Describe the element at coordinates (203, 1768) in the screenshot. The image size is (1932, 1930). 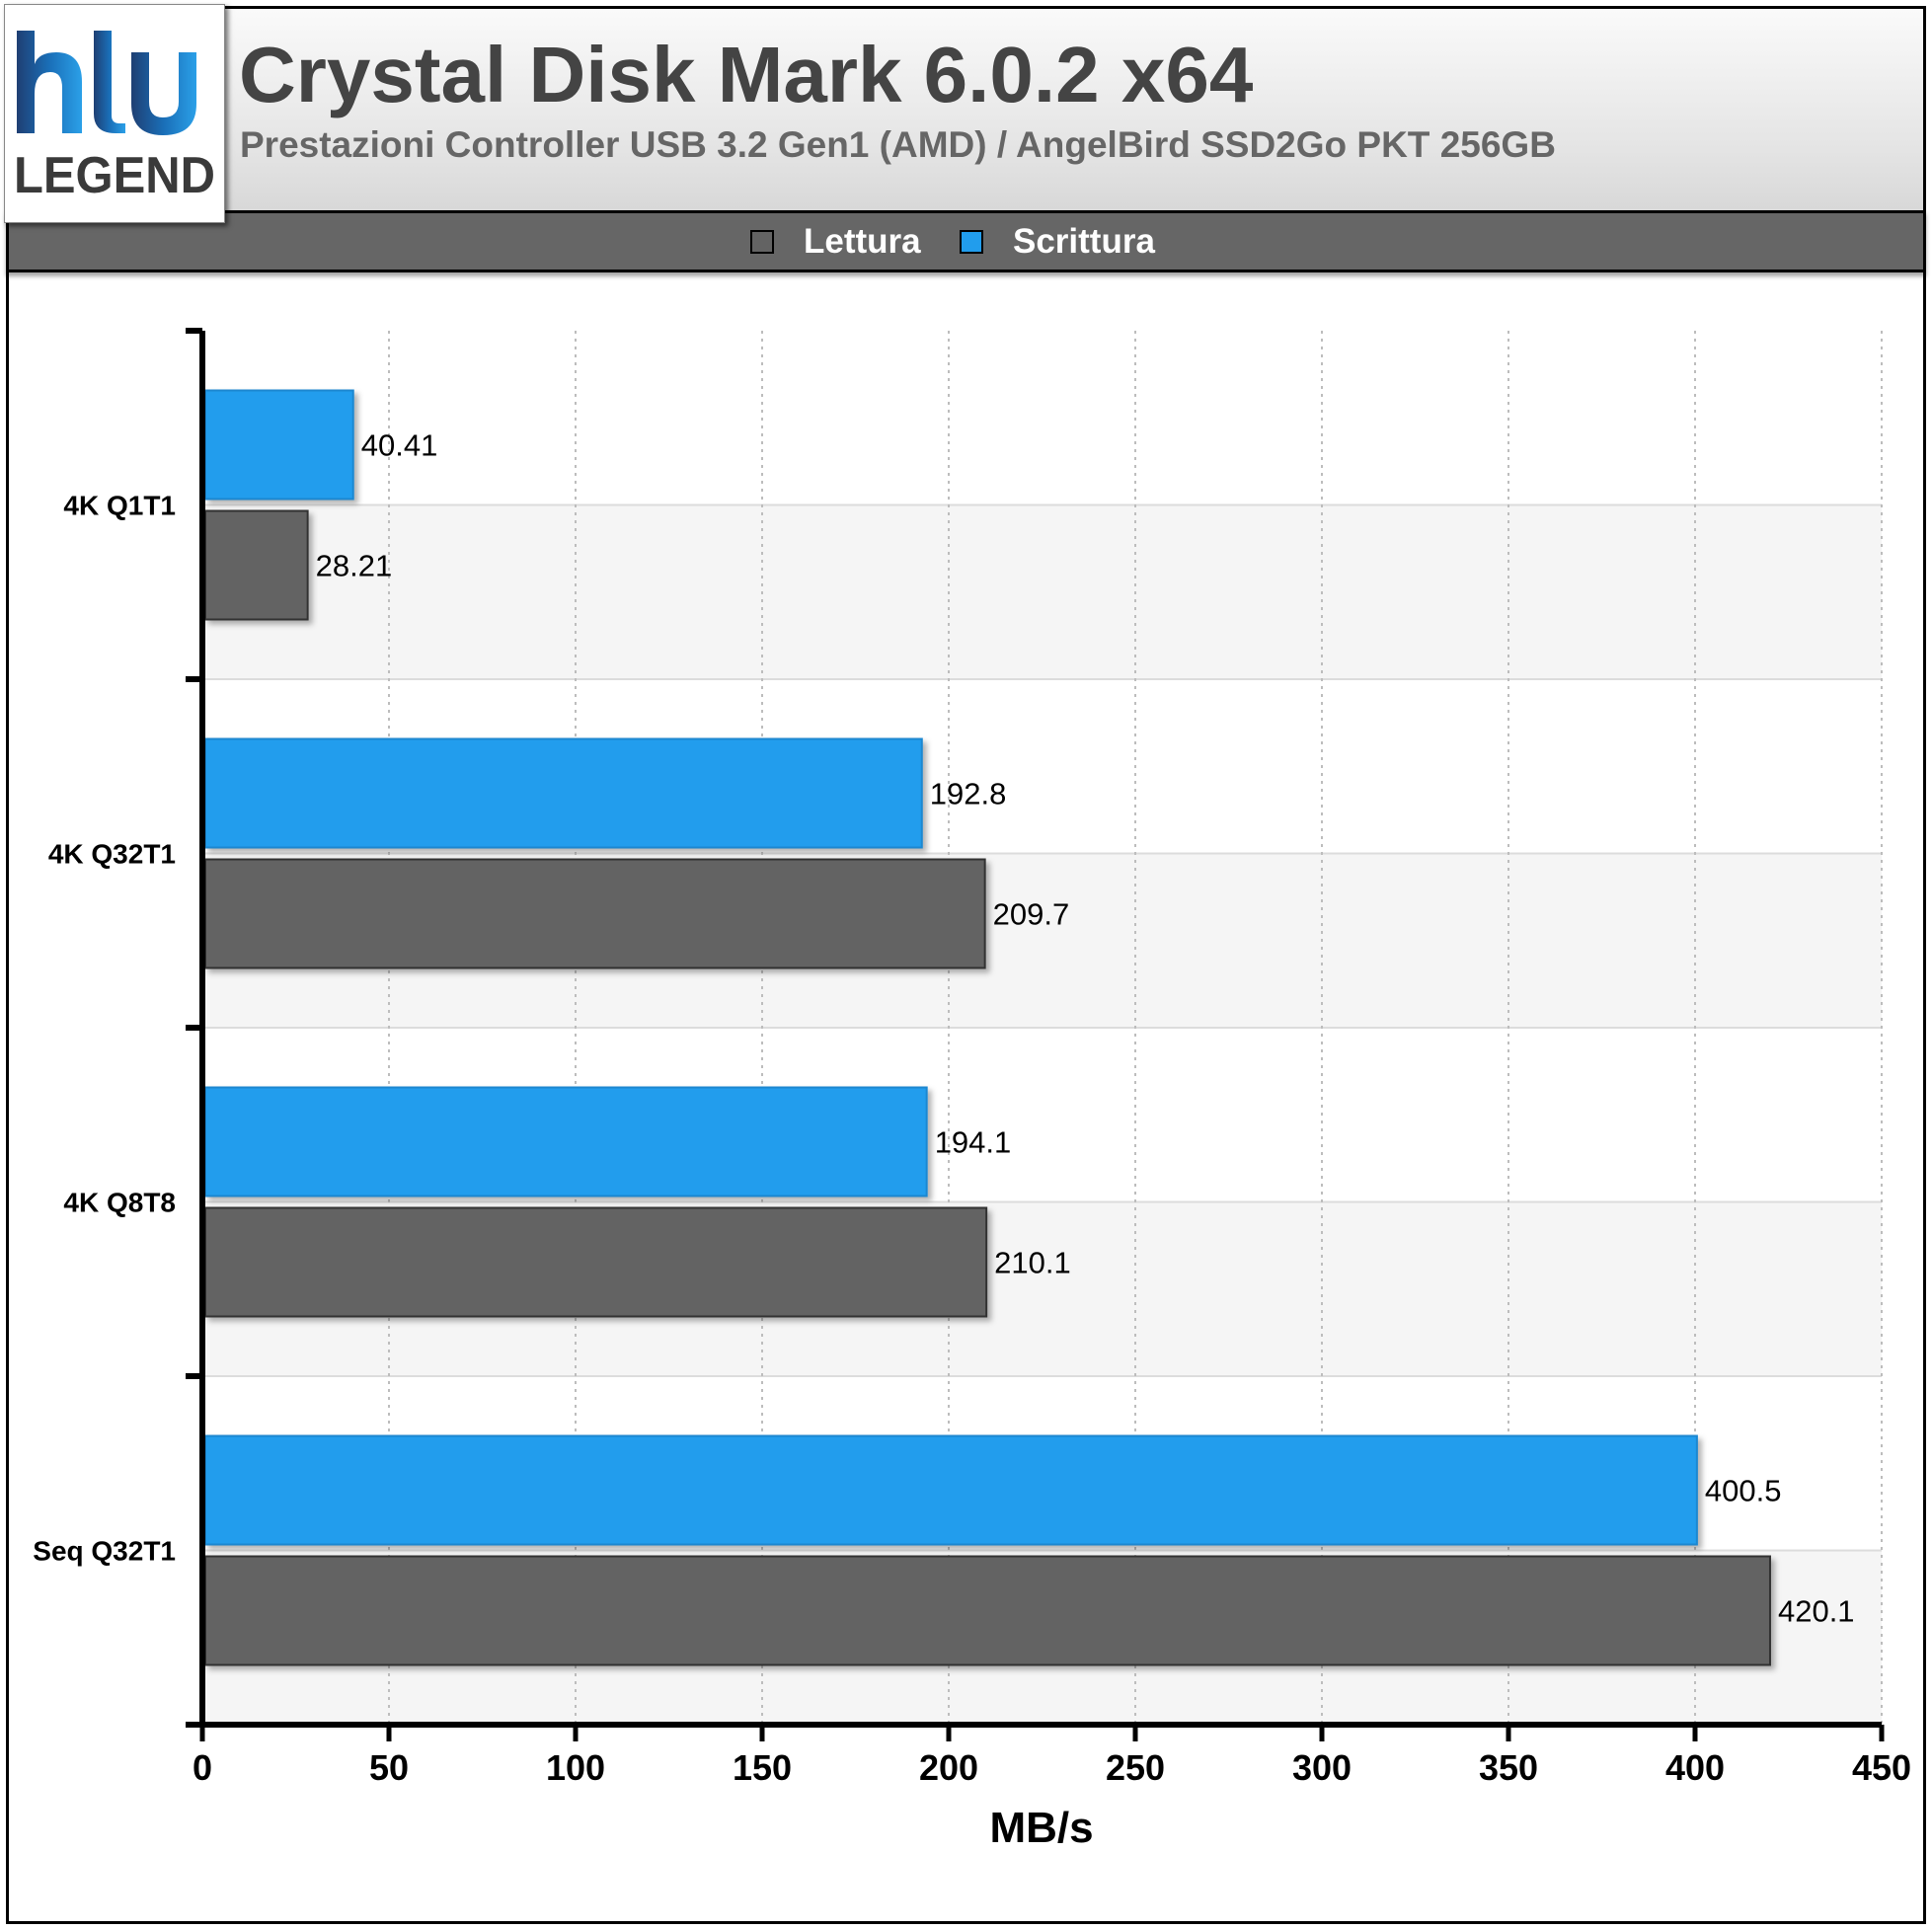
I see `x-tick-label: 0` at that location.